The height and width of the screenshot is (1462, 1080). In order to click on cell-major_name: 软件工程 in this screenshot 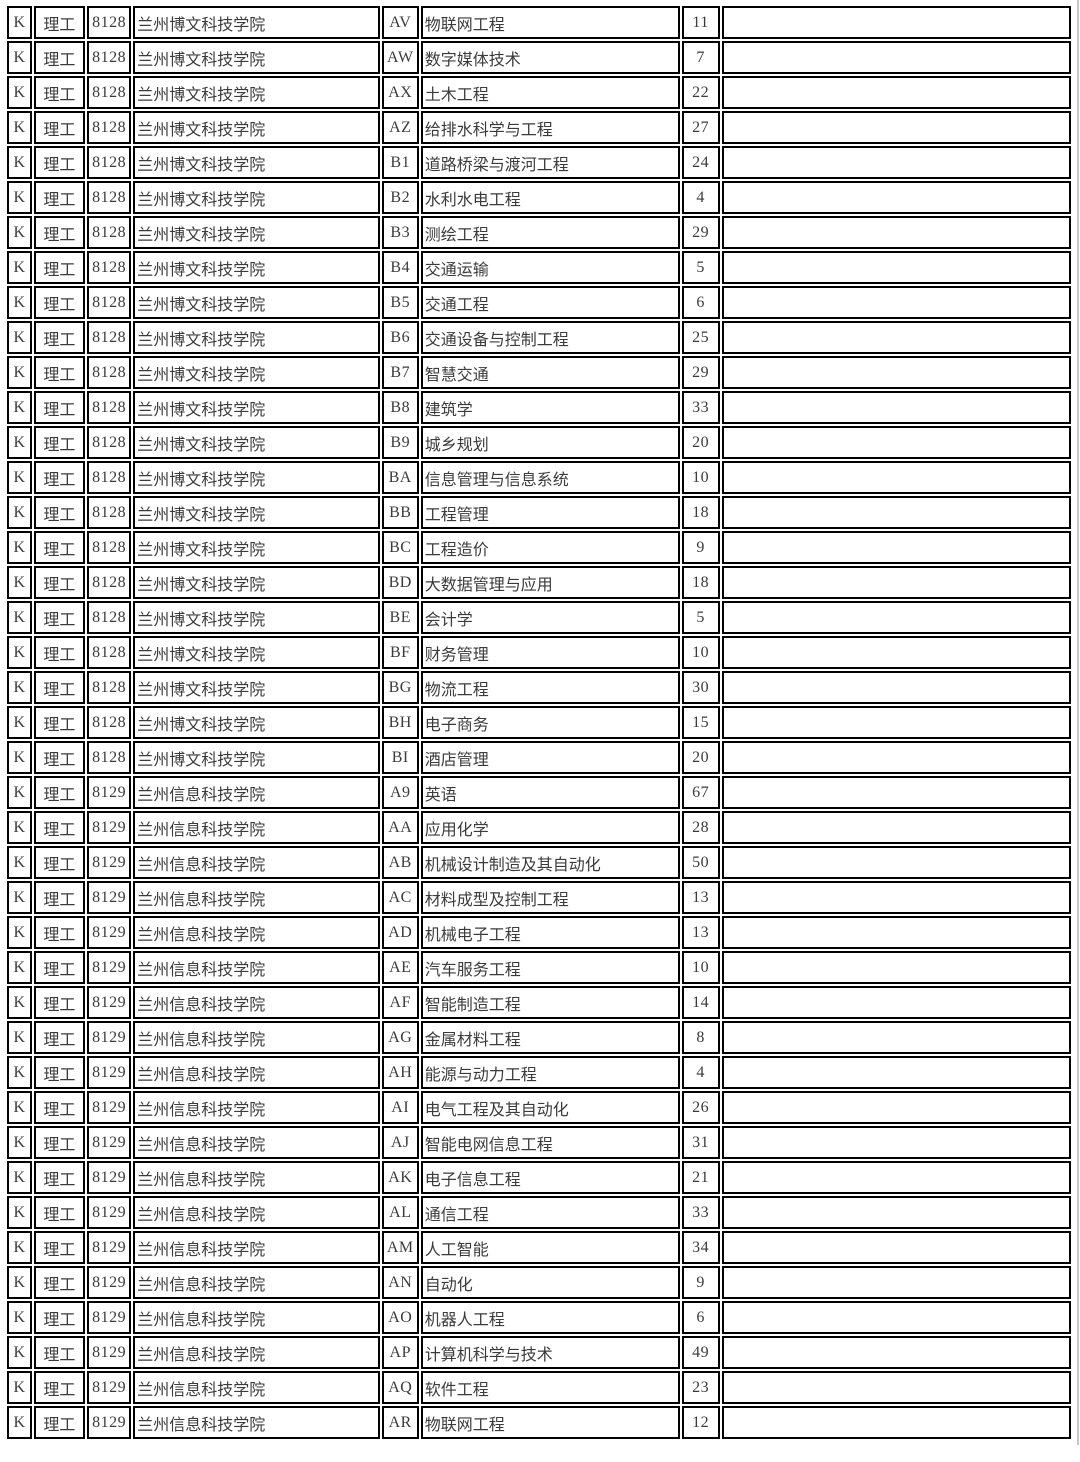, I will do `click(550, 1387)`.